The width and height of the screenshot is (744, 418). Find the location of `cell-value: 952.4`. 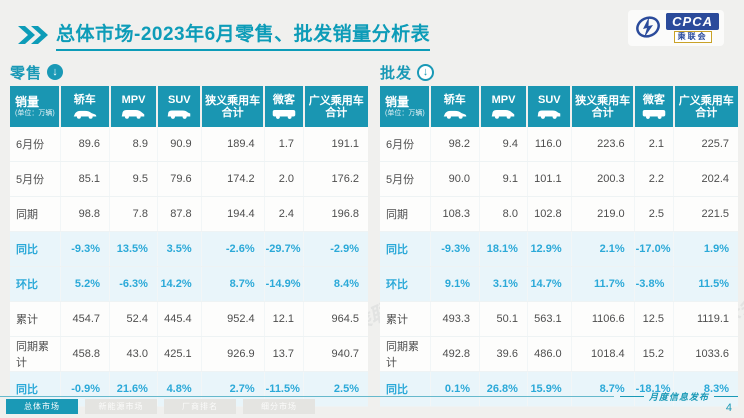

cell-value: 952.4 is located at coordinates (233, 319).